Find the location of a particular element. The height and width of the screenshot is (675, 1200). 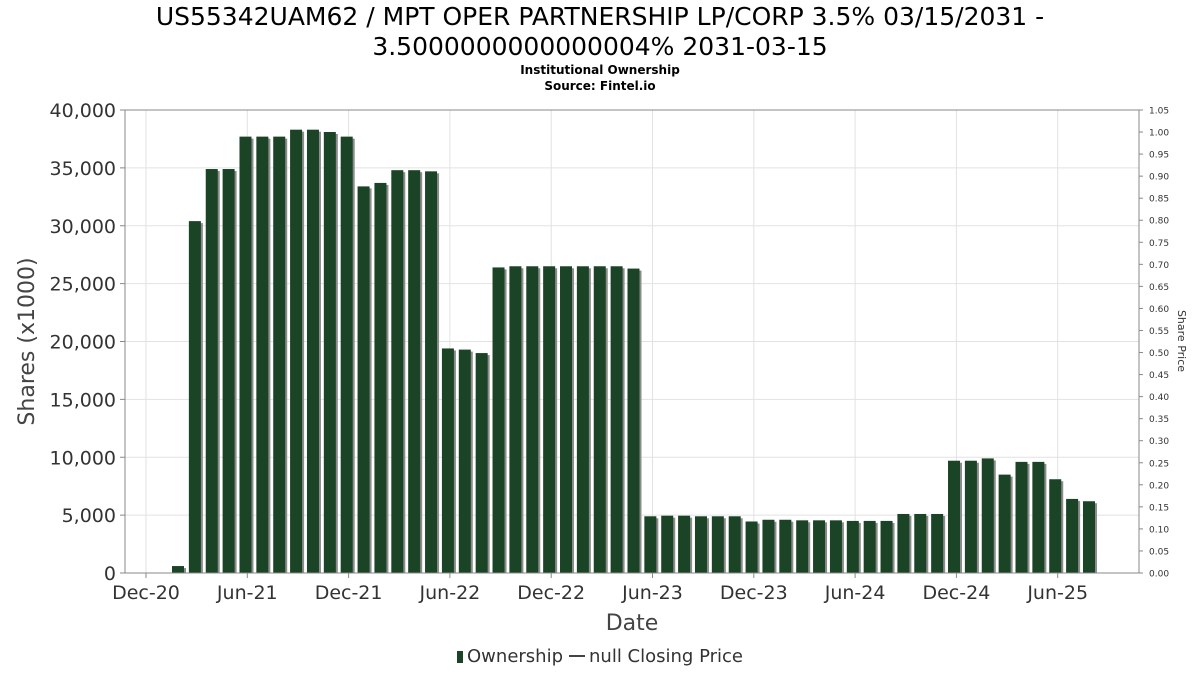

y2-tick-label: 0.95 is located at coordinates (1159, 156).